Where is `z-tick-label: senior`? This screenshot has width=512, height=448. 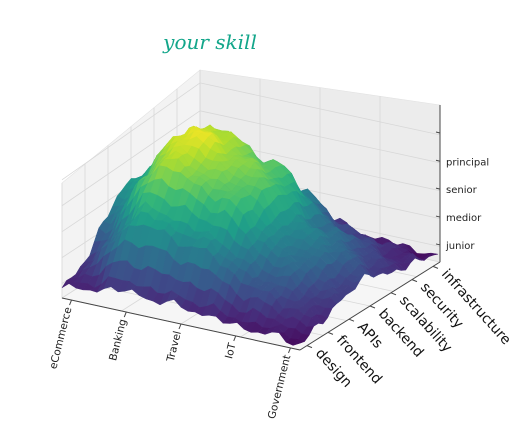 z-tick-label: senior is located at coordinates (462, 190).